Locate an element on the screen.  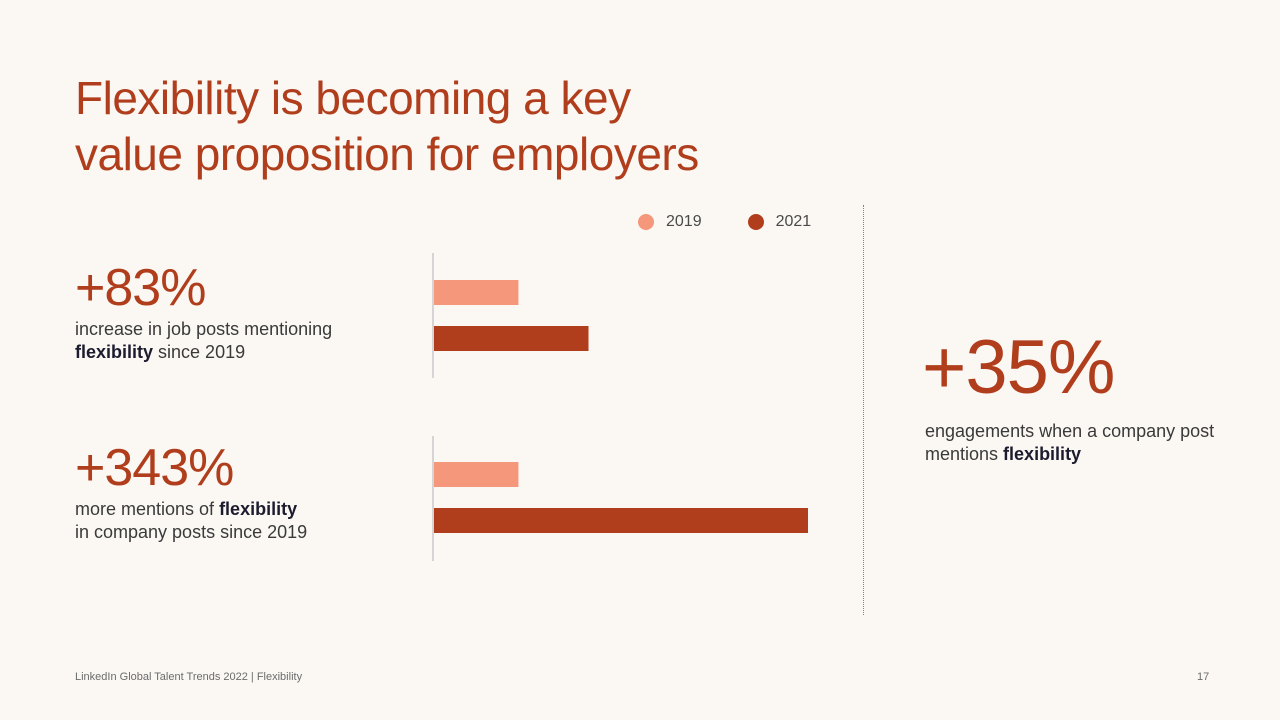
legend-label-2021: 2021 is located at coordinates (793, 221).